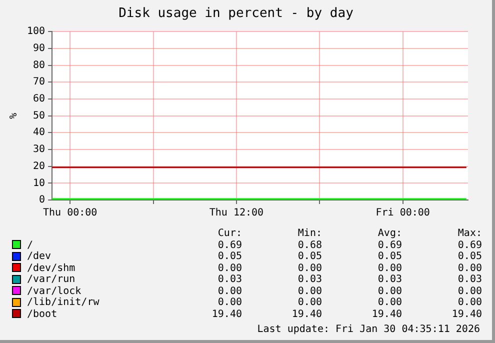 This screenshot has height=343, width=495. I want to click on legend-label: /dev/shm, so click(51, 268).